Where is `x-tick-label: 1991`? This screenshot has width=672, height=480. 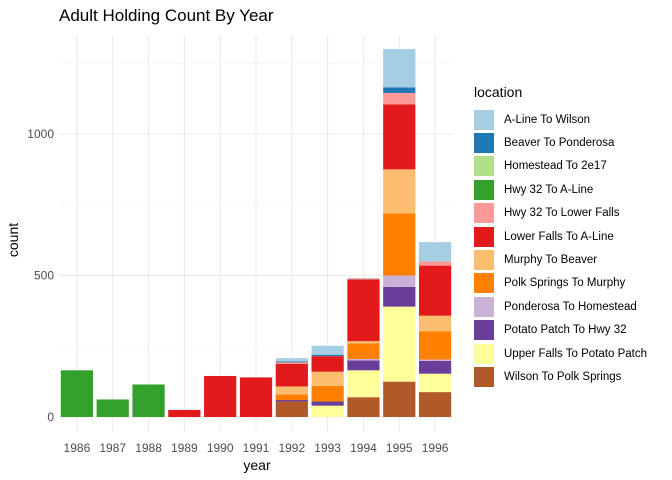
x-tick-label: 1991 is located at coordinates (256, 448).